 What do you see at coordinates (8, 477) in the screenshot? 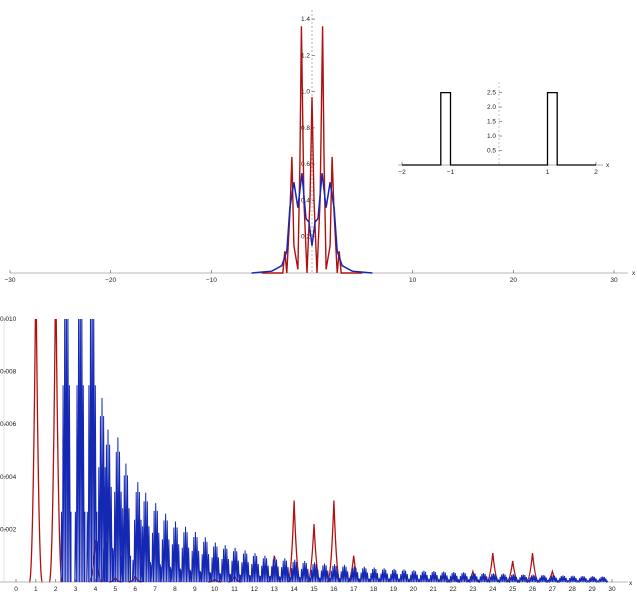
I see `y-tick-label: 0.004` at bounding box center [8, 477].